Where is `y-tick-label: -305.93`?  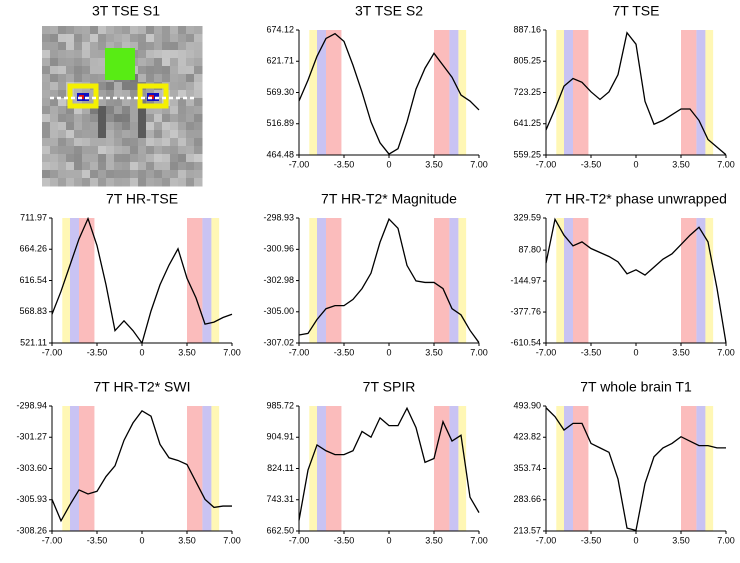
y-tick-label: -305.93 is located at coordinates (31, 499).